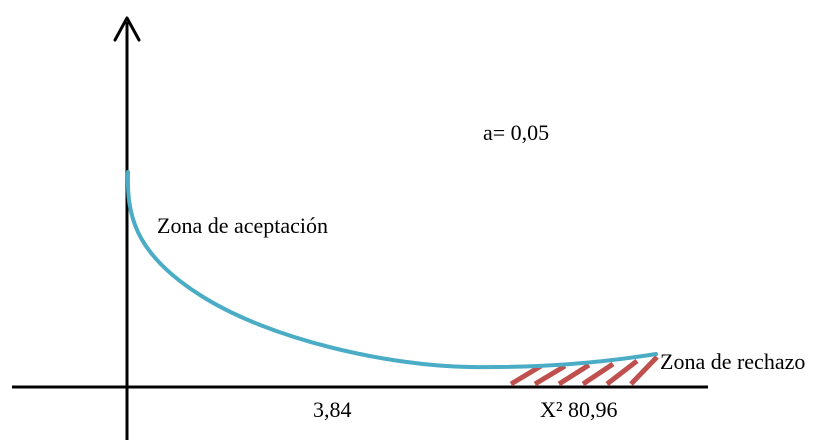  I want to click on y-axis-arrowhead, so click(127, 29).